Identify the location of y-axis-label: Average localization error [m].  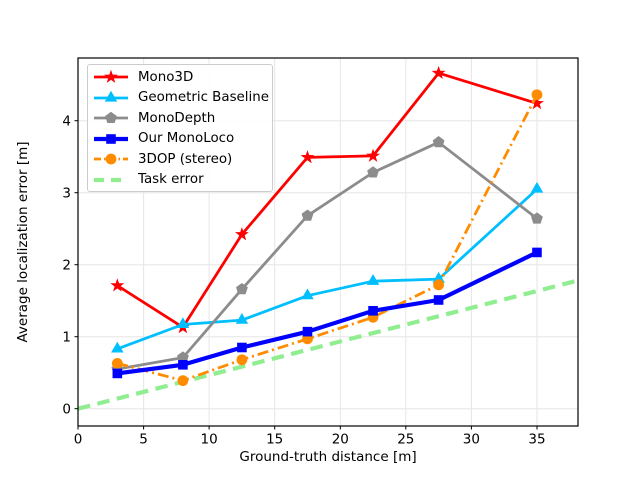
(23, 241).